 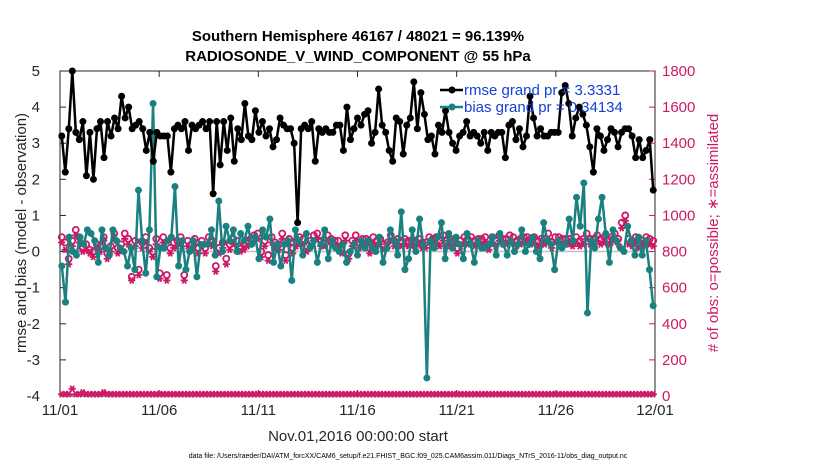 What do you see at coordinates (36, 71) in the screenshot?
I see `y-tick-label: 5` at bounding box center [36, 71].